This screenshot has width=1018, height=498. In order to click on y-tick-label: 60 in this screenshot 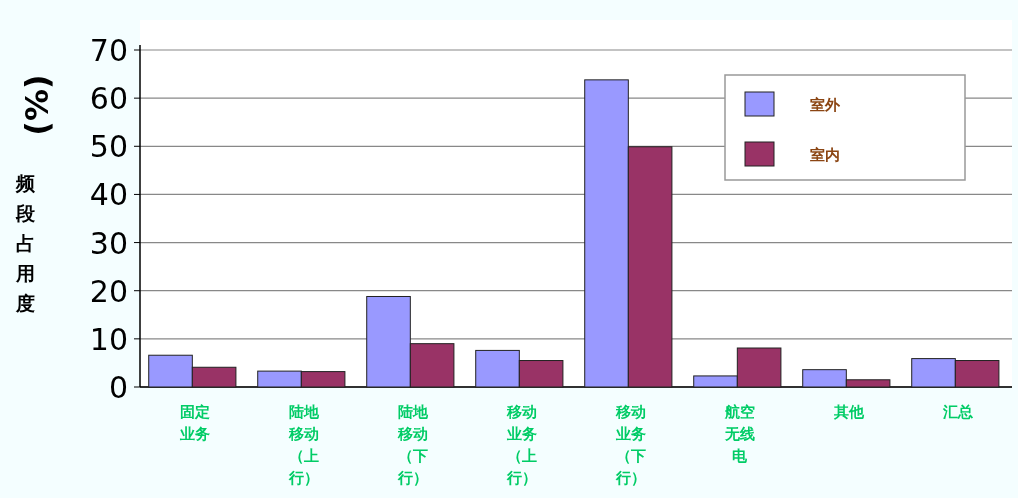, I will do `click(108, 99)`.